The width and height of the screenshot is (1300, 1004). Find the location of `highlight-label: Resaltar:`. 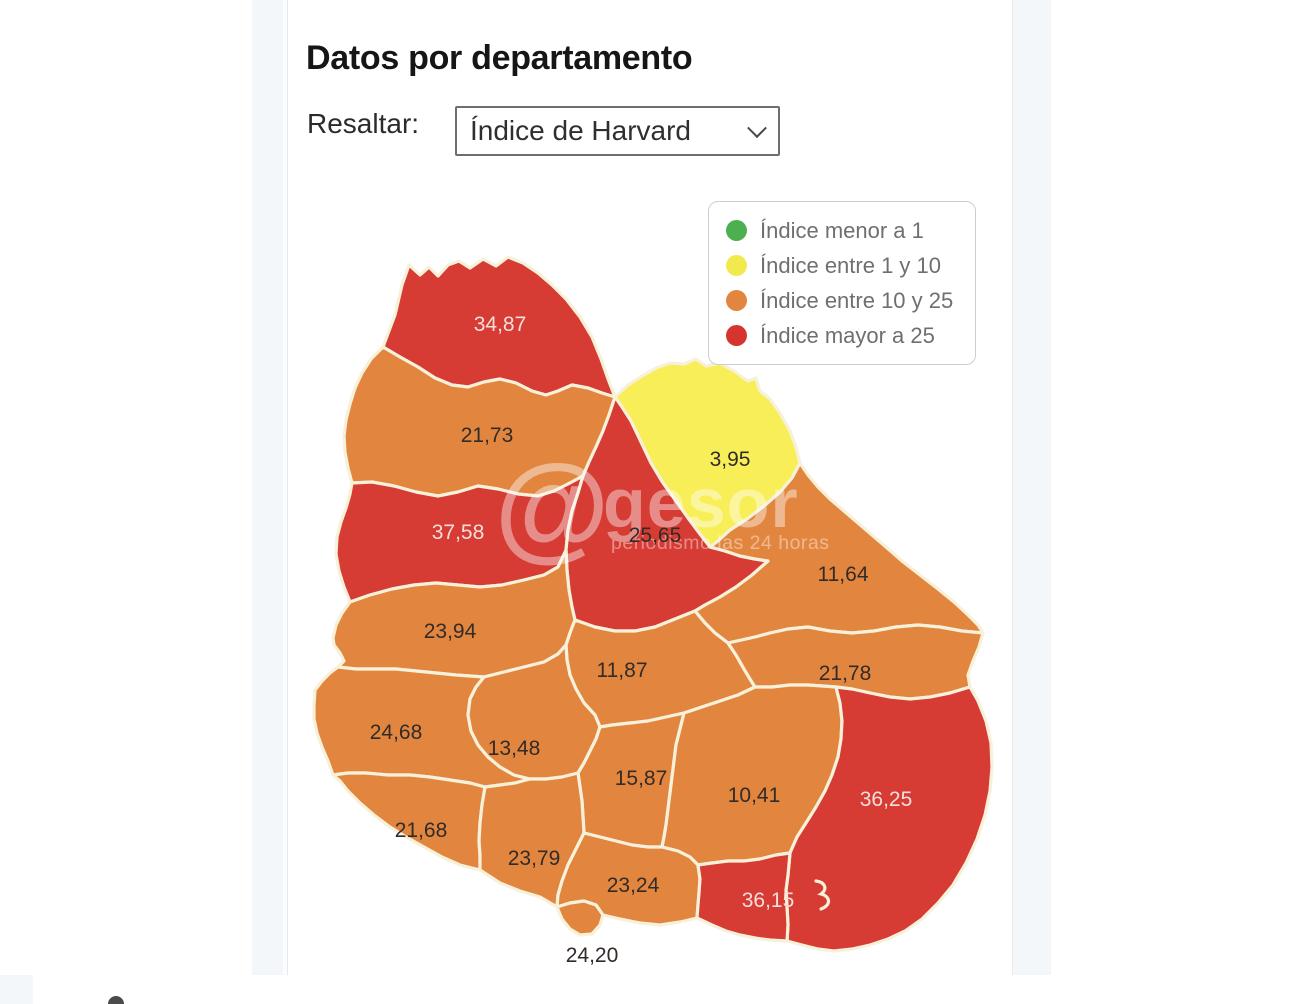

highlight-label: Resaltar: is located at coordinates (363, 123).